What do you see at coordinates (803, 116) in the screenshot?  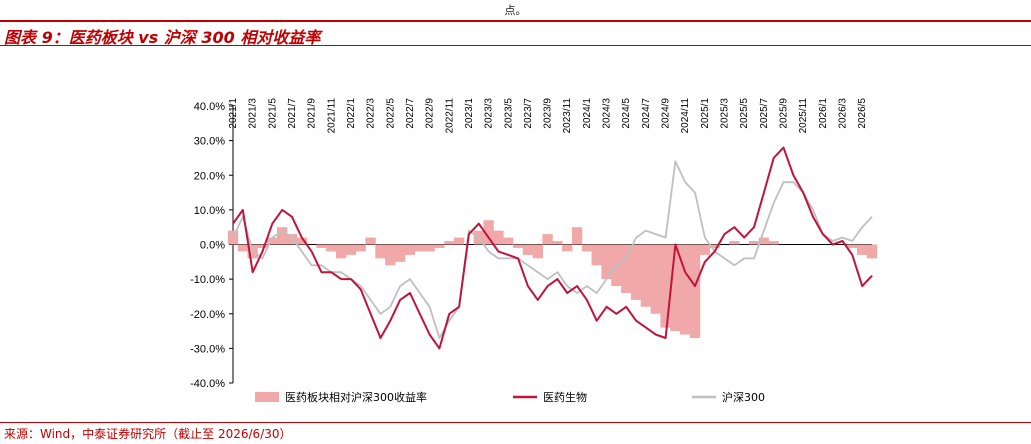 I see `x-tick-label: 2025/11` at bounding box center [803, 116].